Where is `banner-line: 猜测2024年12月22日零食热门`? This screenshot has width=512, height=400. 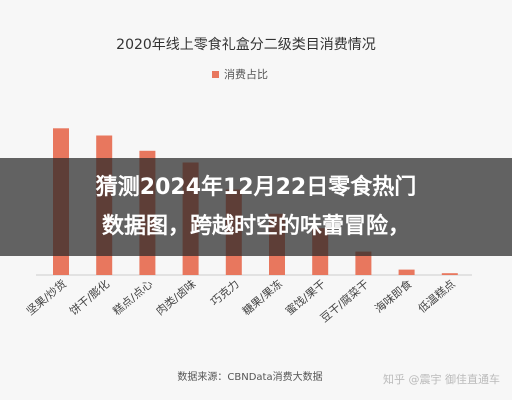 banner-line: 猜测2024年12月22日零食热门 is located at coordinates (255, 187).